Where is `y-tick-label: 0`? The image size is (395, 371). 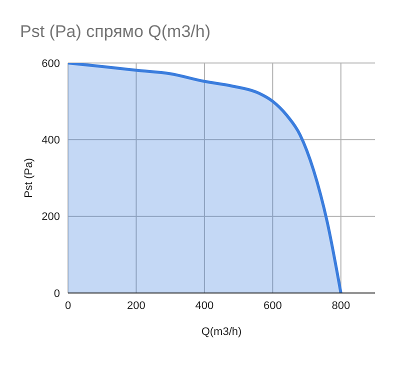
y-tick-label: 0 is located at coordinates (57, 294).